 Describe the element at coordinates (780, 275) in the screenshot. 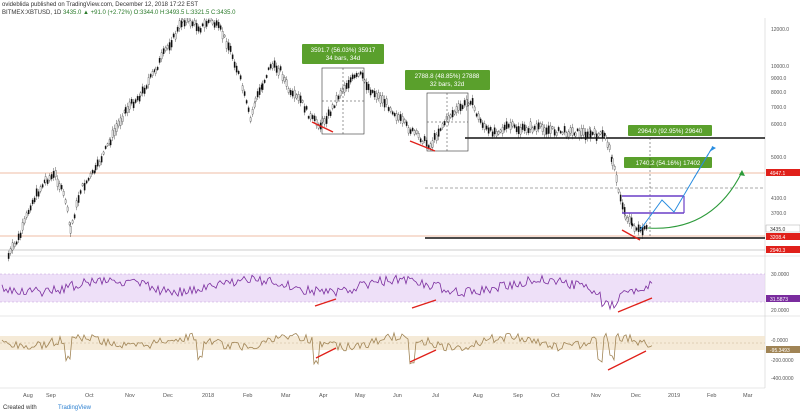

I see `rsi-tick: 30.0000` at that location.